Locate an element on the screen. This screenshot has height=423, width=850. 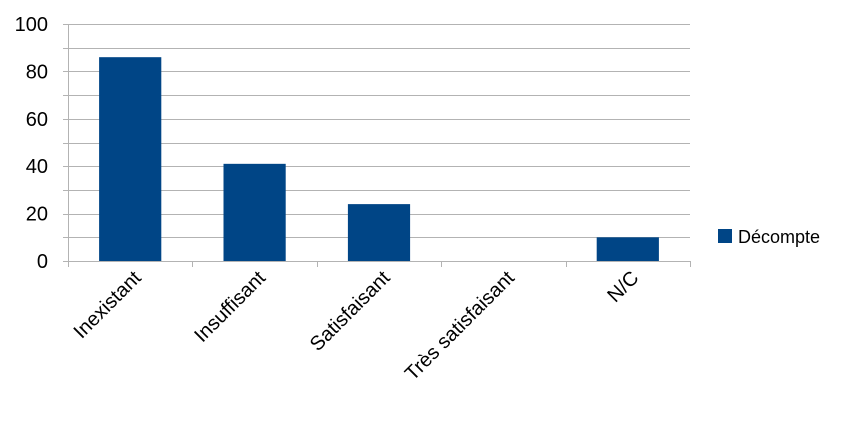
y-axis-tick-labels: 0 20 40 60 80 100 is located at coordinates (31, 143).